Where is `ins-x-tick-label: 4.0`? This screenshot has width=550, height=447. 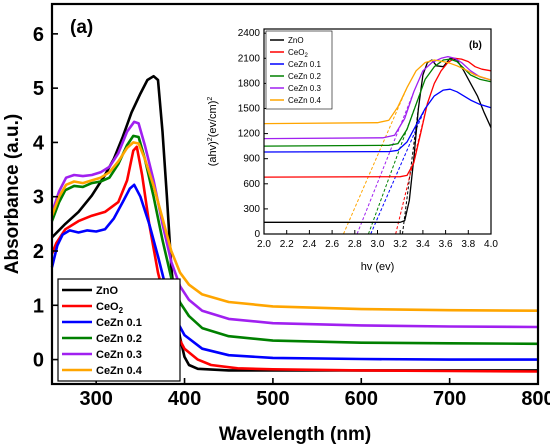
ins-x-tick-label: 4.0 is located at coordinates (491, 244).